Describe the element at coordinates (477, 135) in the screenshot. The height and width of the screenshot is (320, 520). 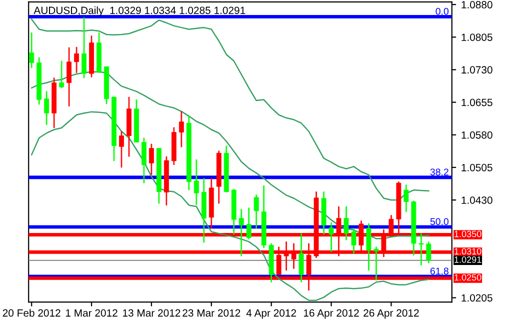
I see `y-tick-label: 1.0580` at that location.